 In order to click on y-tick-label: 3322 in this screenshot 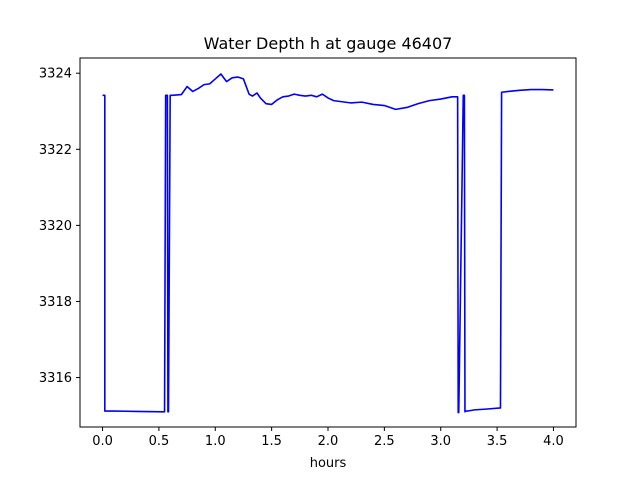, I will do `click(55, 150)`.